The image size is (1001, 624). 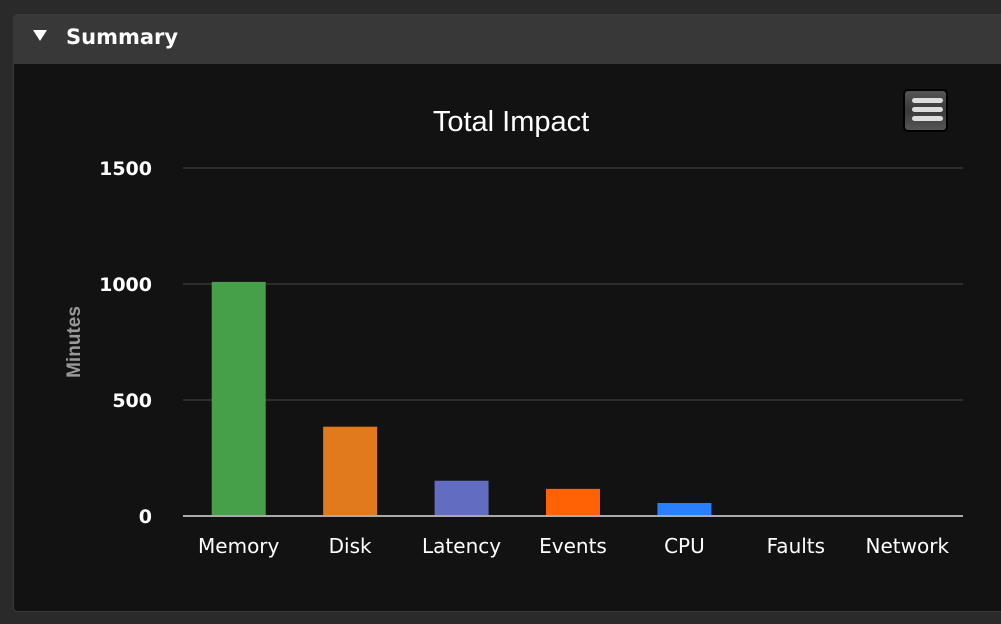 I want to click on bar-events, so click(x=573, y=501).